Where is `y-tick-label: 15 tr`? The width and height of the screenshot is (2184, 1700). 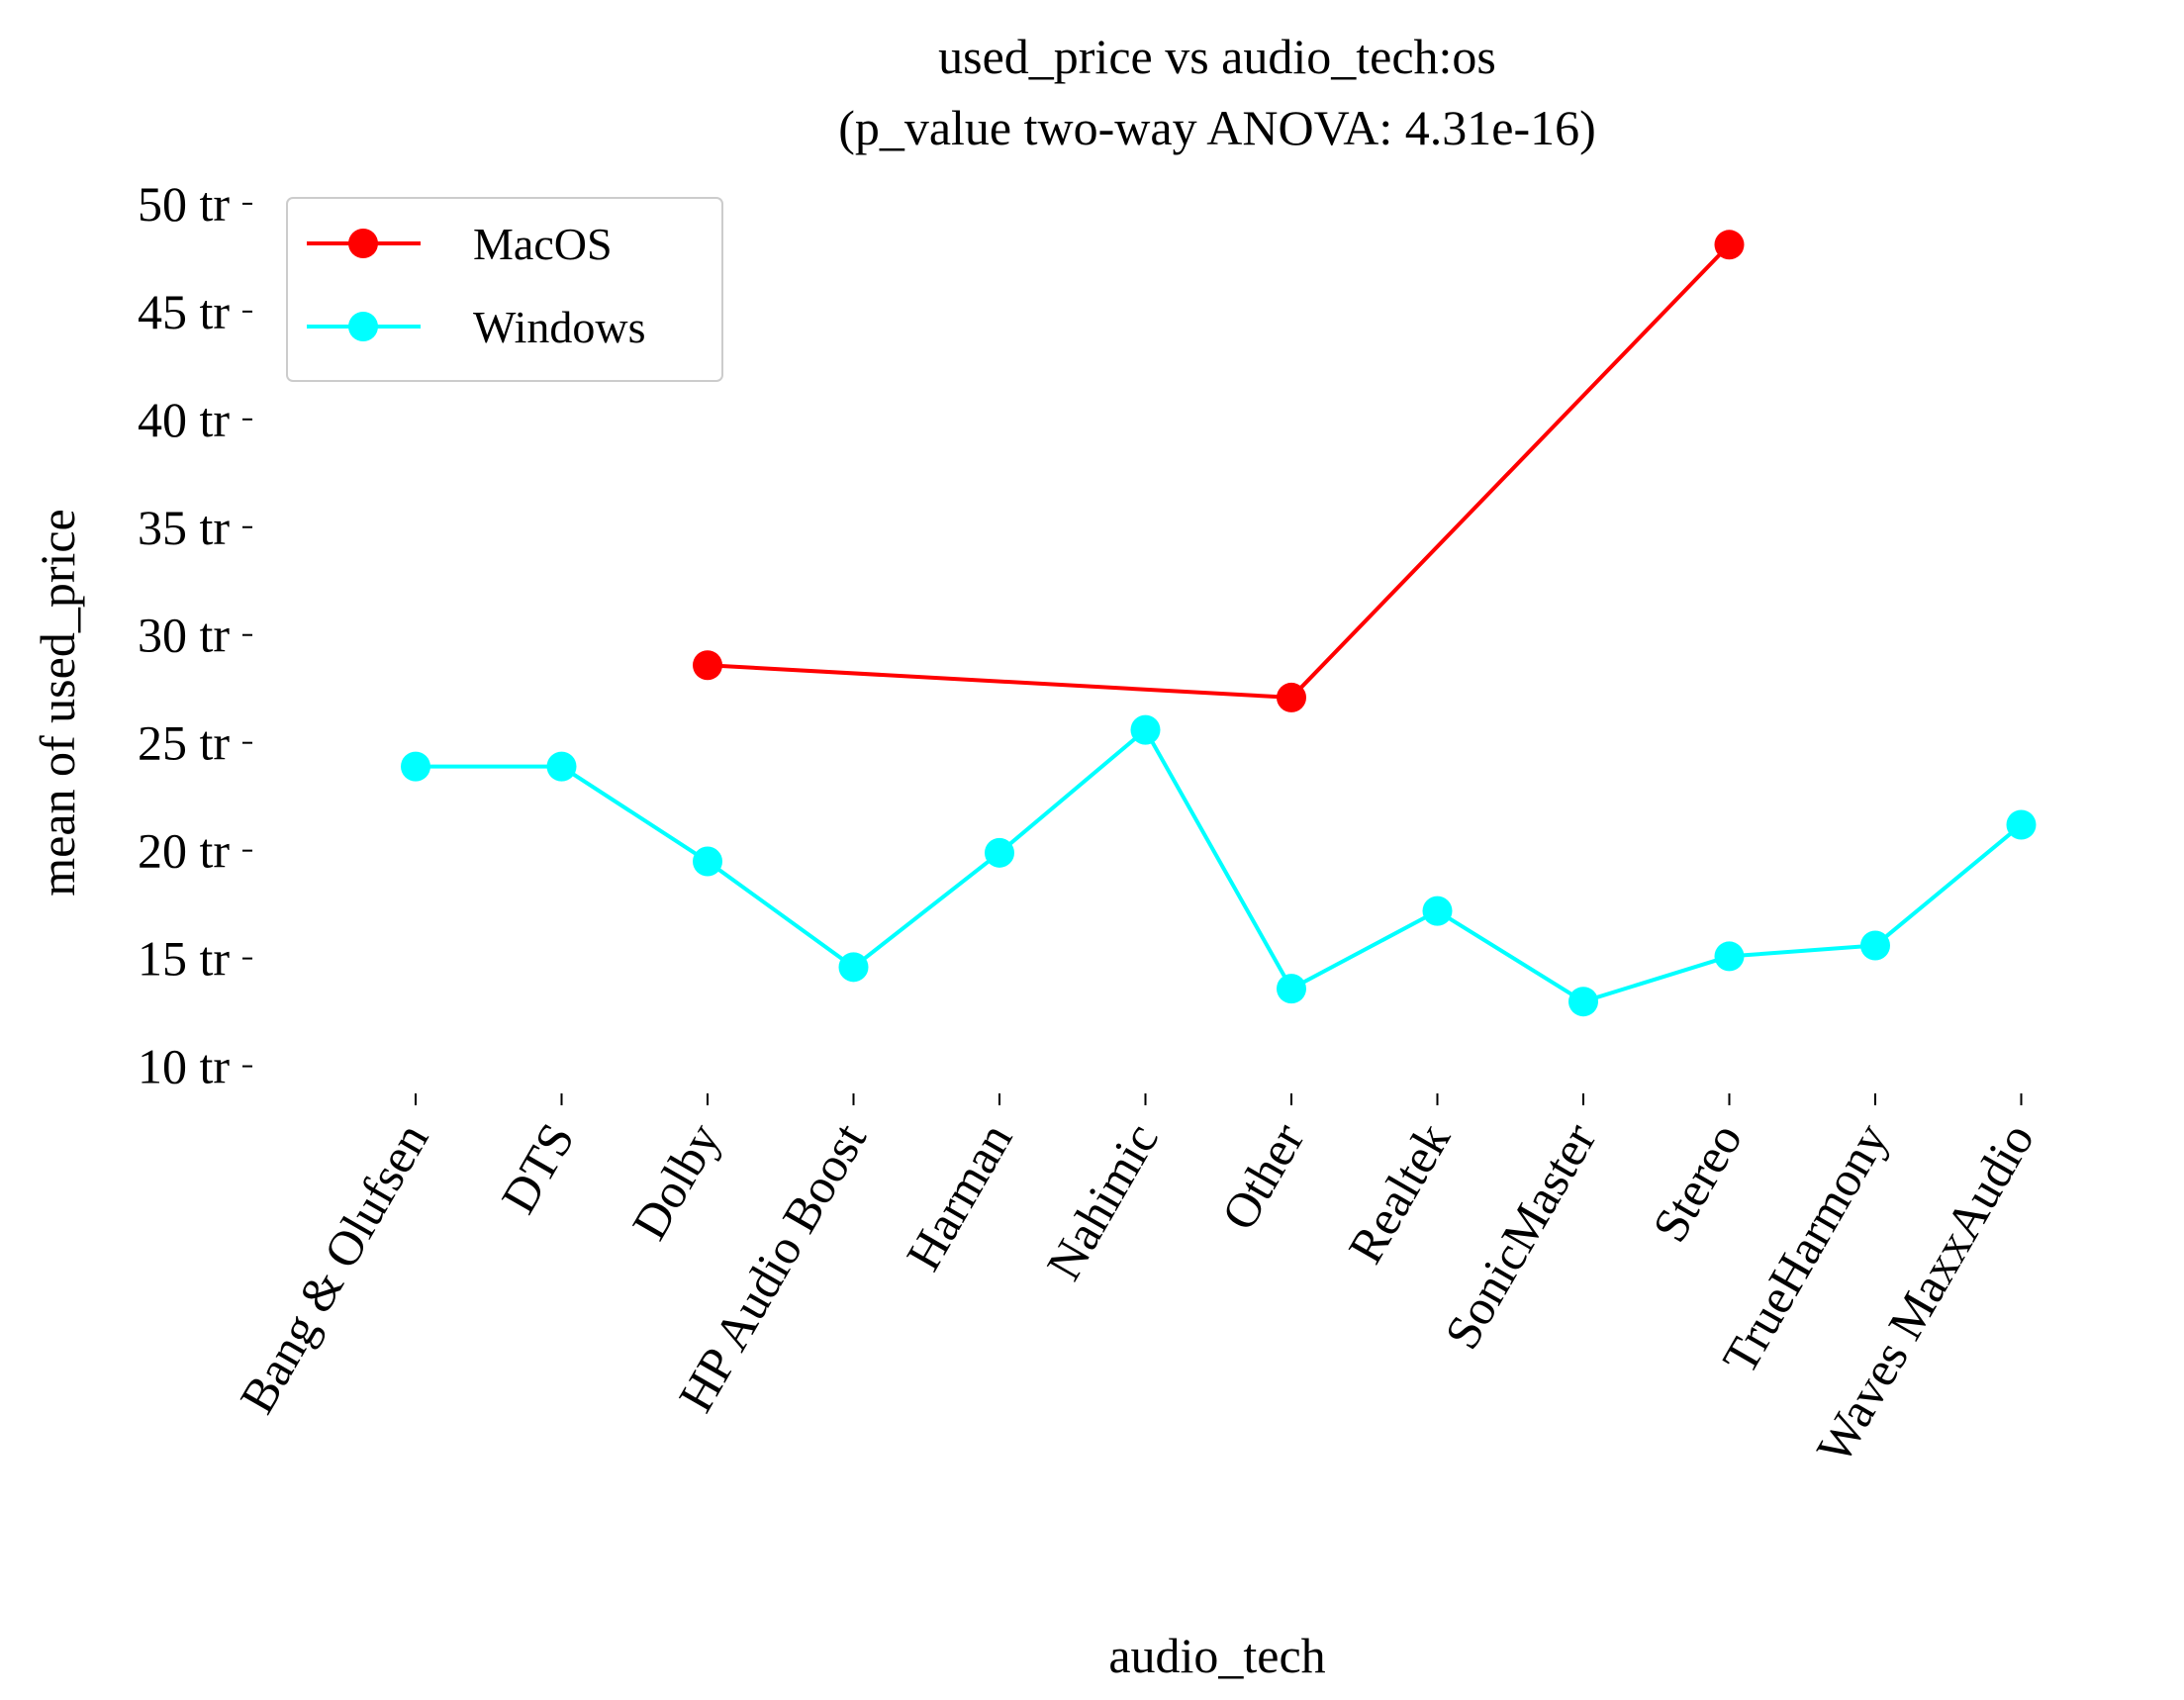 y-tick-label: 15 tr is located at coordinates (184, 959).